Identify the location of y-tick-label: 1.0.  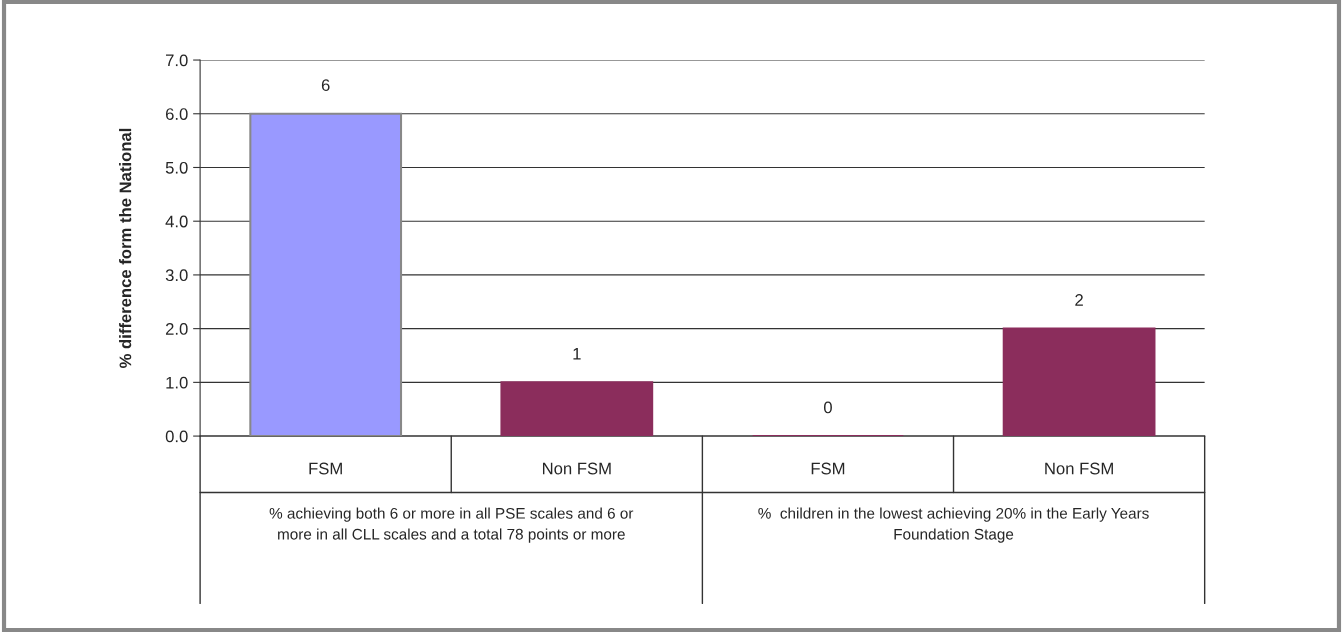
(177, 382).